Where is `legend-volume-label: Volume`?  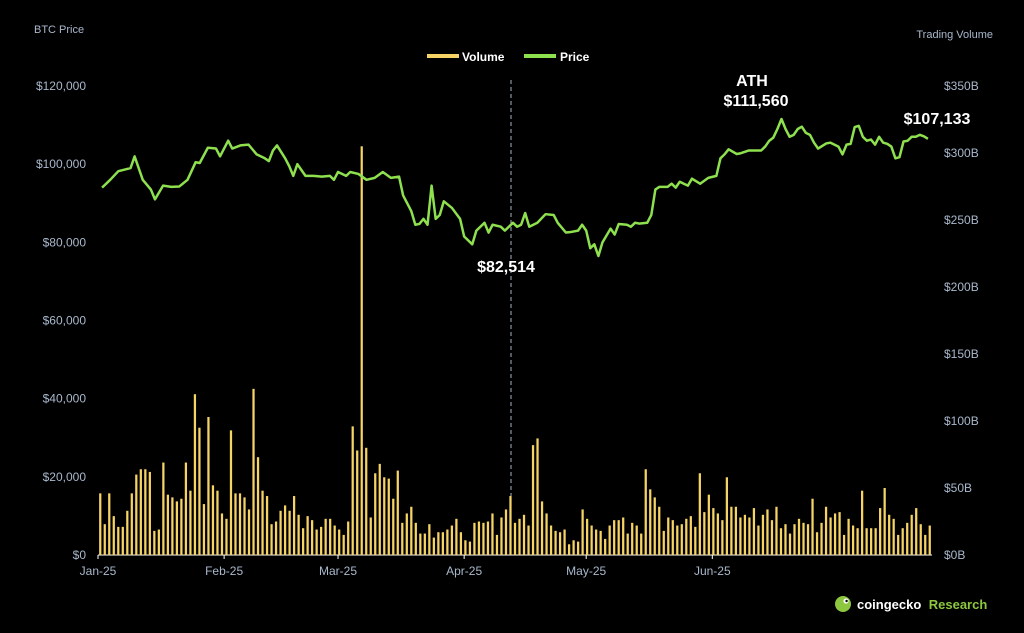 legend-volume-label: Volume is located at coordinates (483, 57).